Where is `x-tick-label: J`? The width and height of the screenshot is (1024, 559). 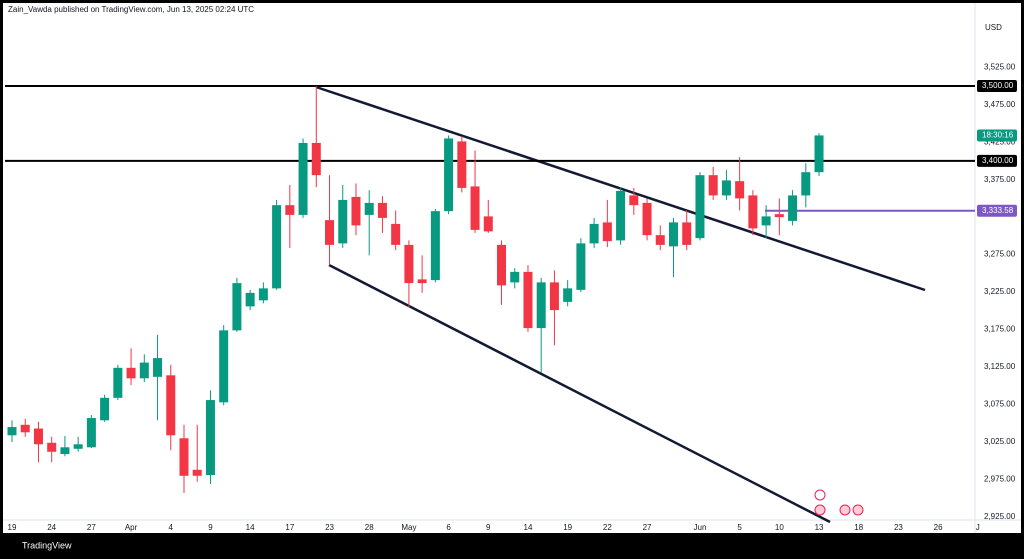 x-tick-label: J is located at coordinates (978, 527).